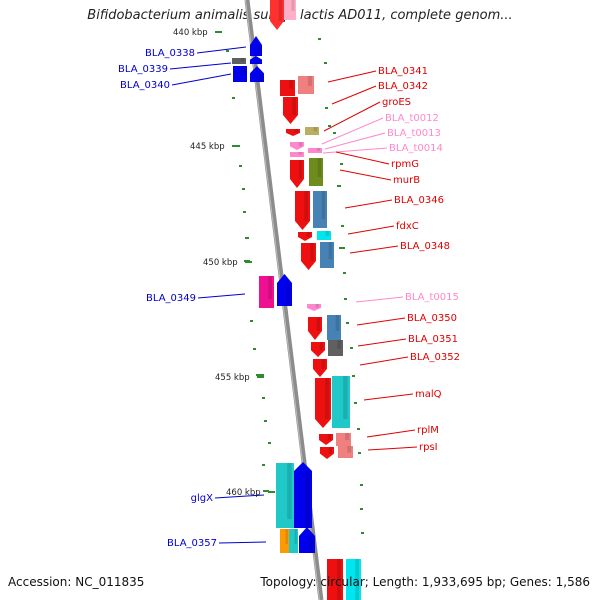  What do you see at coordinates (297, 146) in the screenshot?
I see `gene-feature-bla-t0012` at bounding box center [297, 146].